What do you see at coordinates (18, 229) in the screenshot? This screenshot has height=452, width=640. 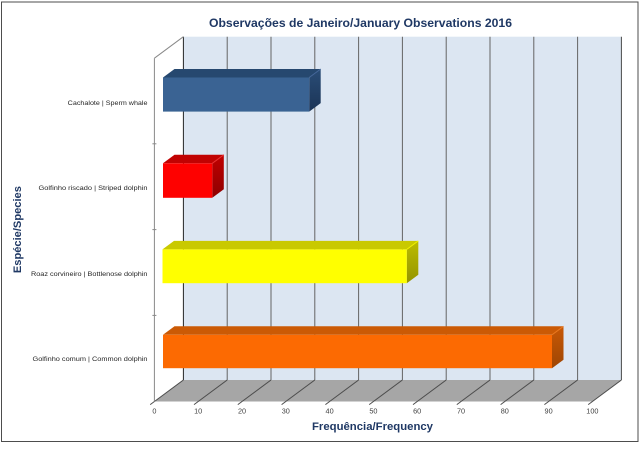 I see `svg-text: Espécie/Species` at bounding box center [18, 229].